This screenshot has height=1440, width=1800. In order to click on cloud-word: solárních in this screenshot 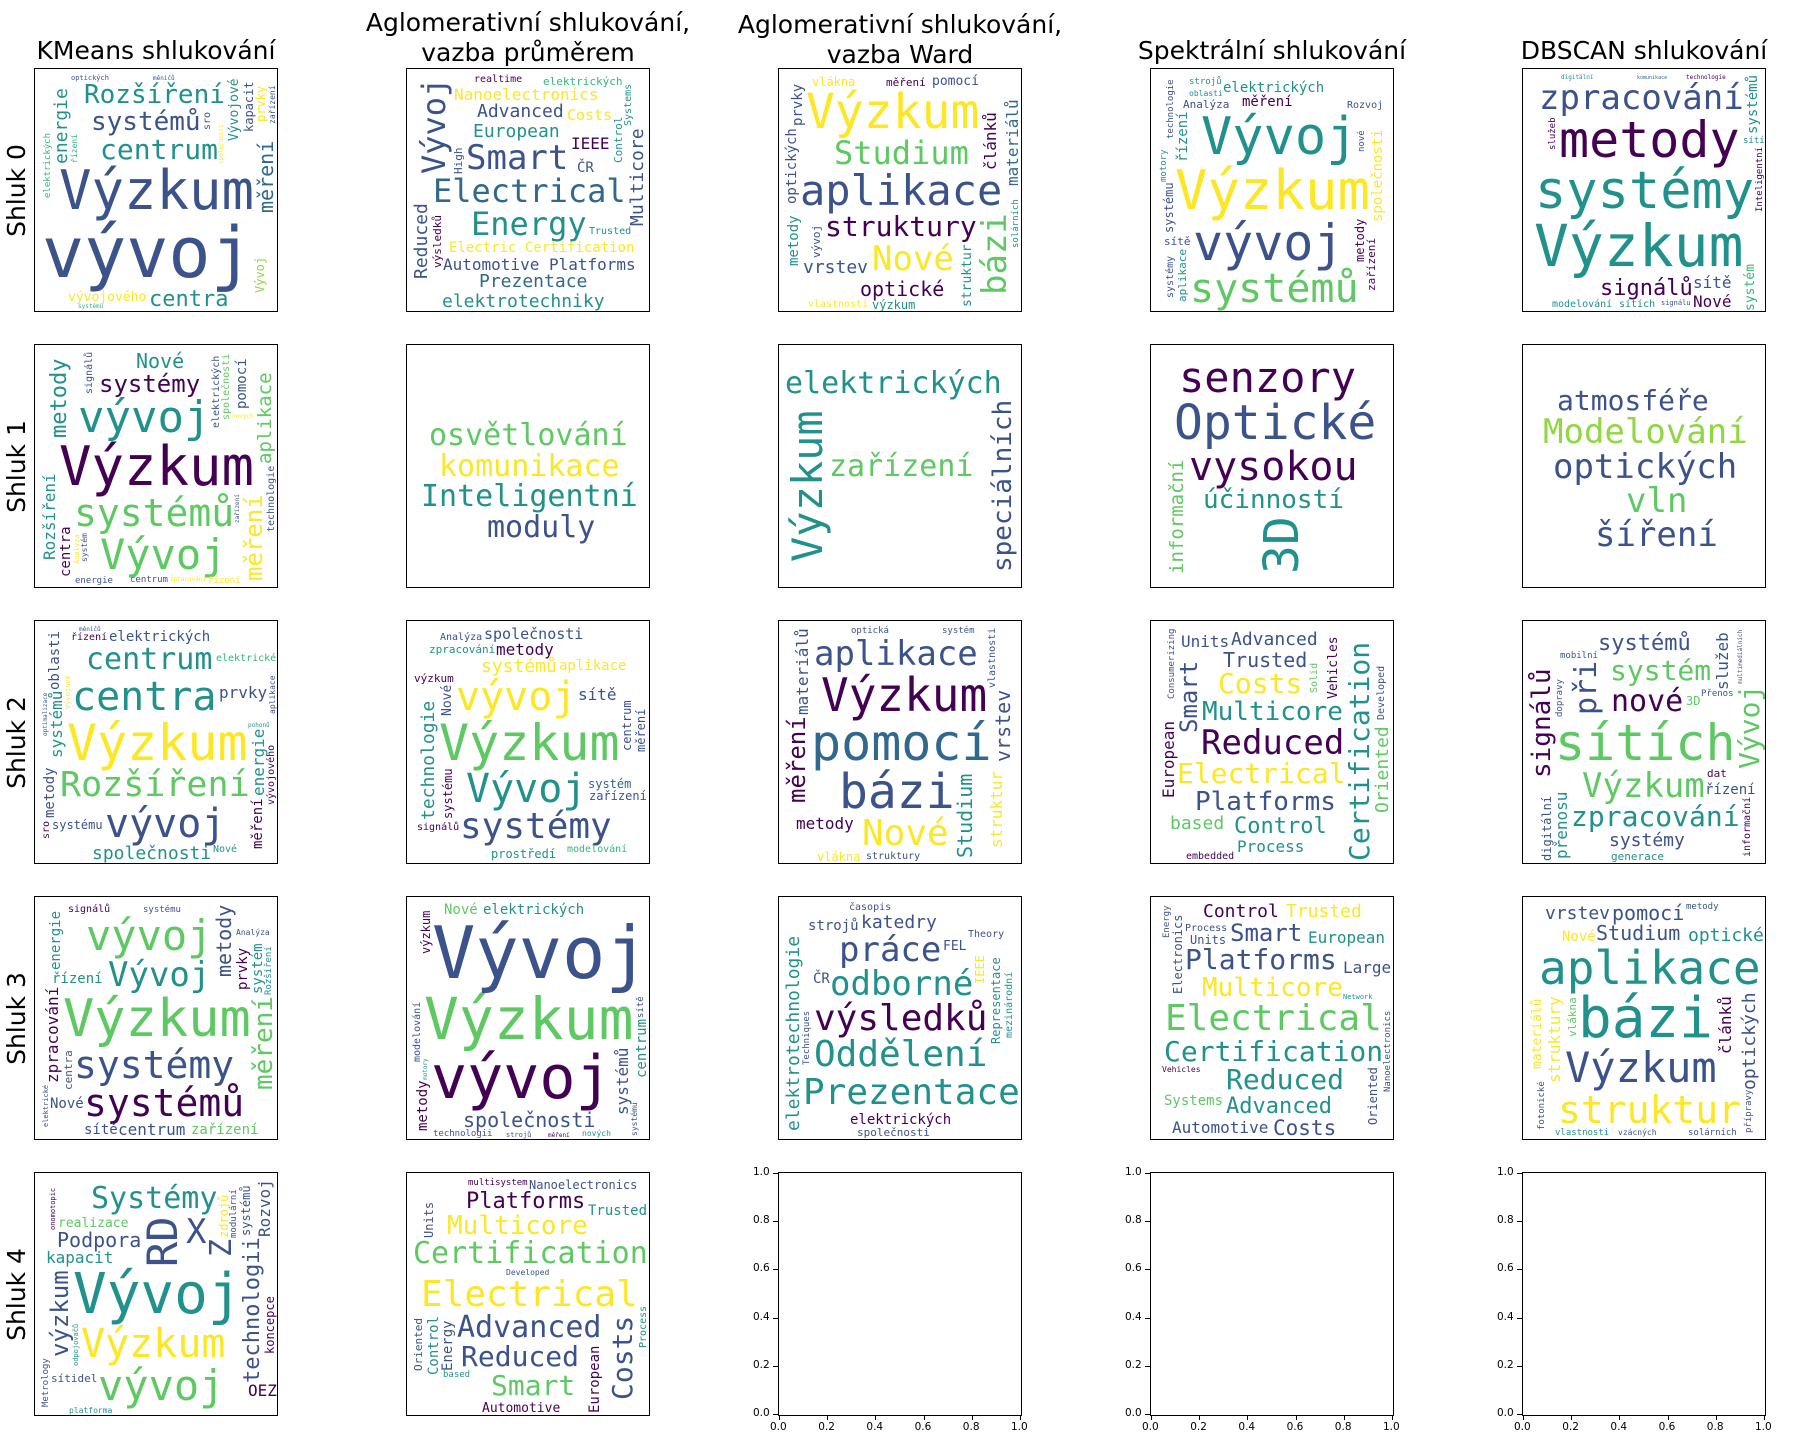, I will do `click(1016, 223)`.